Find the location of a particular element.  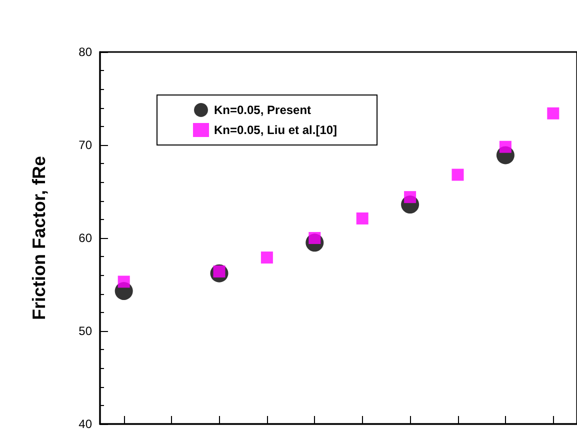

legend-label: Kn=0.05, Liu et al.[10] is located at coordinates (276, 130).